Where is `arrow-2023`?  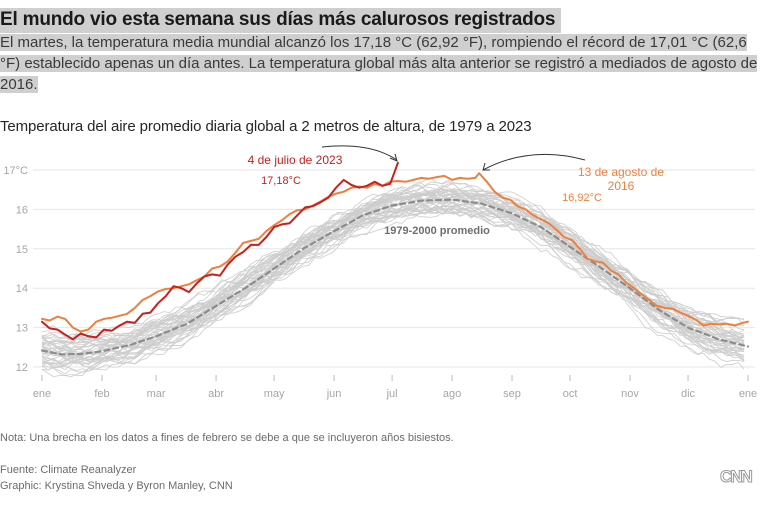
arrow-2023 is located at coordinates (359, 153).